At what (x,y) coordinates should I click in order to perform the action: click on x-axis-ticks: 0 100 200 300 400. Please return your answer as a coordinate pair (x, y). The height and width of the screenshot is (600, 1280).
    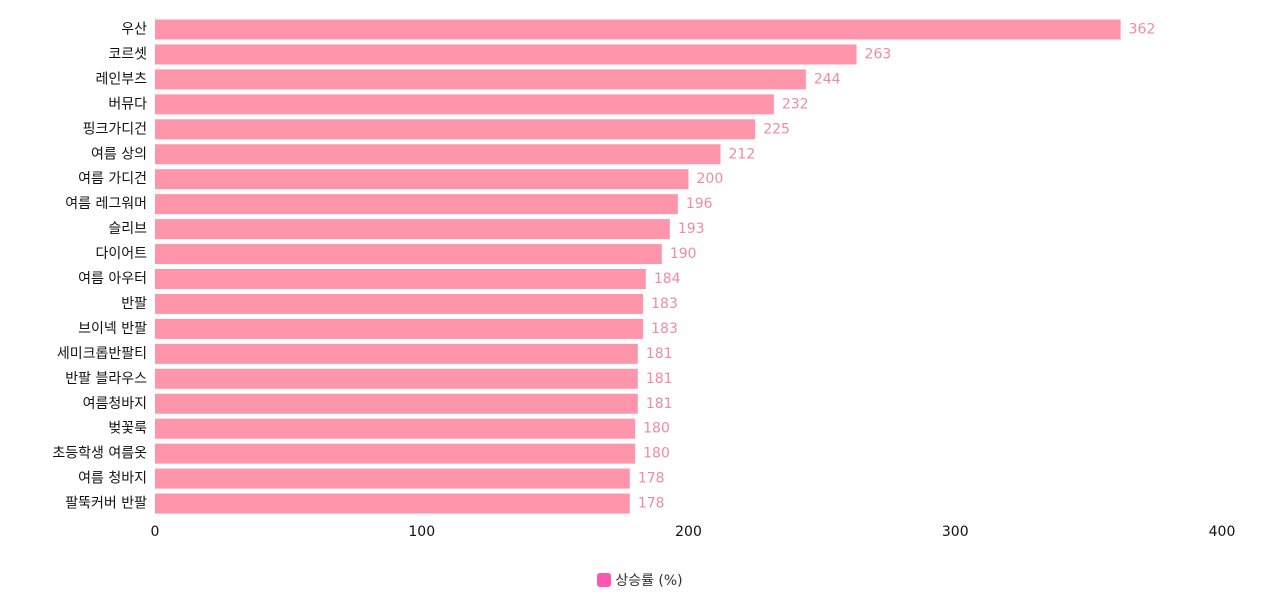
    Looking at the image, I should click on (693, 532).